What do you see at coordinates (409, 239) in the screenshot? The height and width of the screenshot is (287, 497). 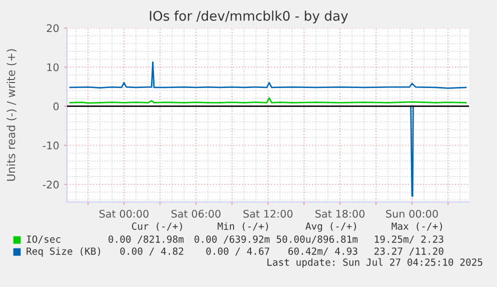 I see `text: 19.25m/ 2.23` at bounding box center [409, 239].